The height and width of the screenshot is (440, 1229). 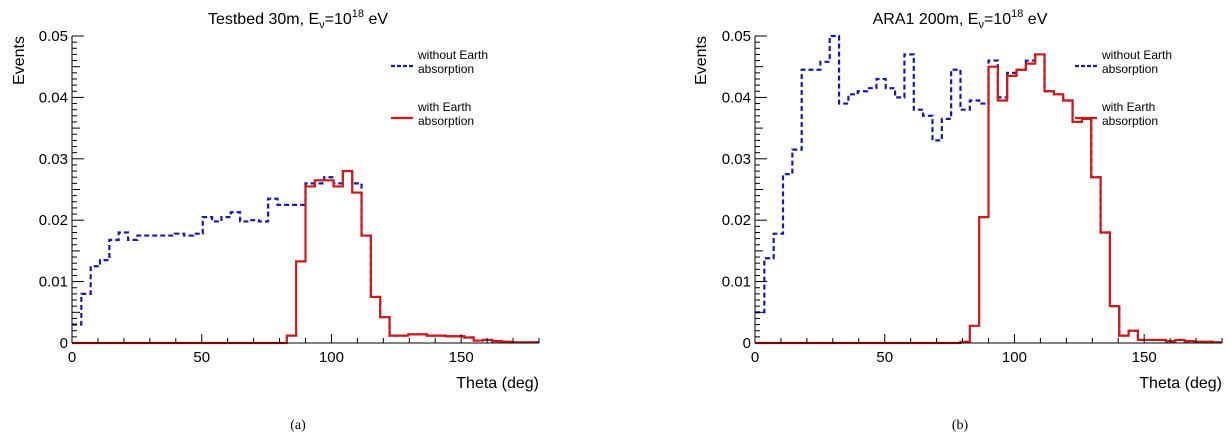 I want to click on figure-caption: (a), so click(x=298, y=425).